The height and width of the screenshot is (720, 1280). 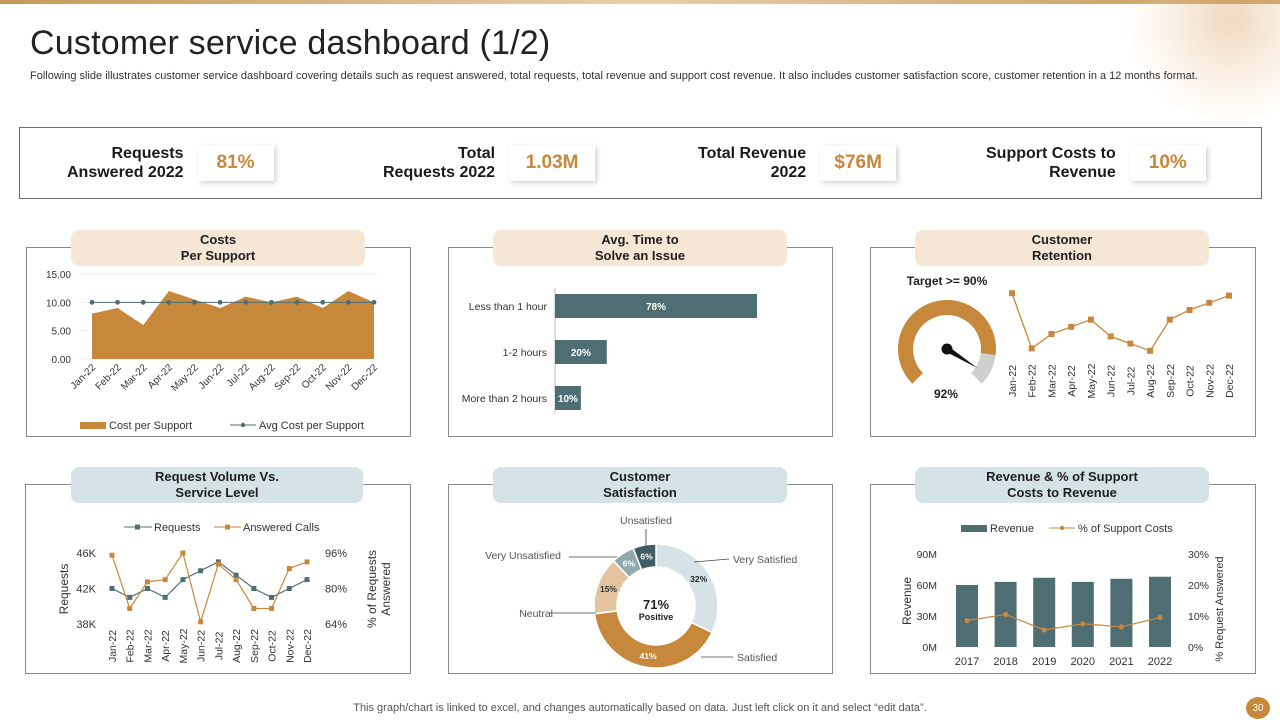 What do you see at coordinates (974, 528) in the screenshot?
I see `legend-swatch-revenue` at bounding box center [974, 528].